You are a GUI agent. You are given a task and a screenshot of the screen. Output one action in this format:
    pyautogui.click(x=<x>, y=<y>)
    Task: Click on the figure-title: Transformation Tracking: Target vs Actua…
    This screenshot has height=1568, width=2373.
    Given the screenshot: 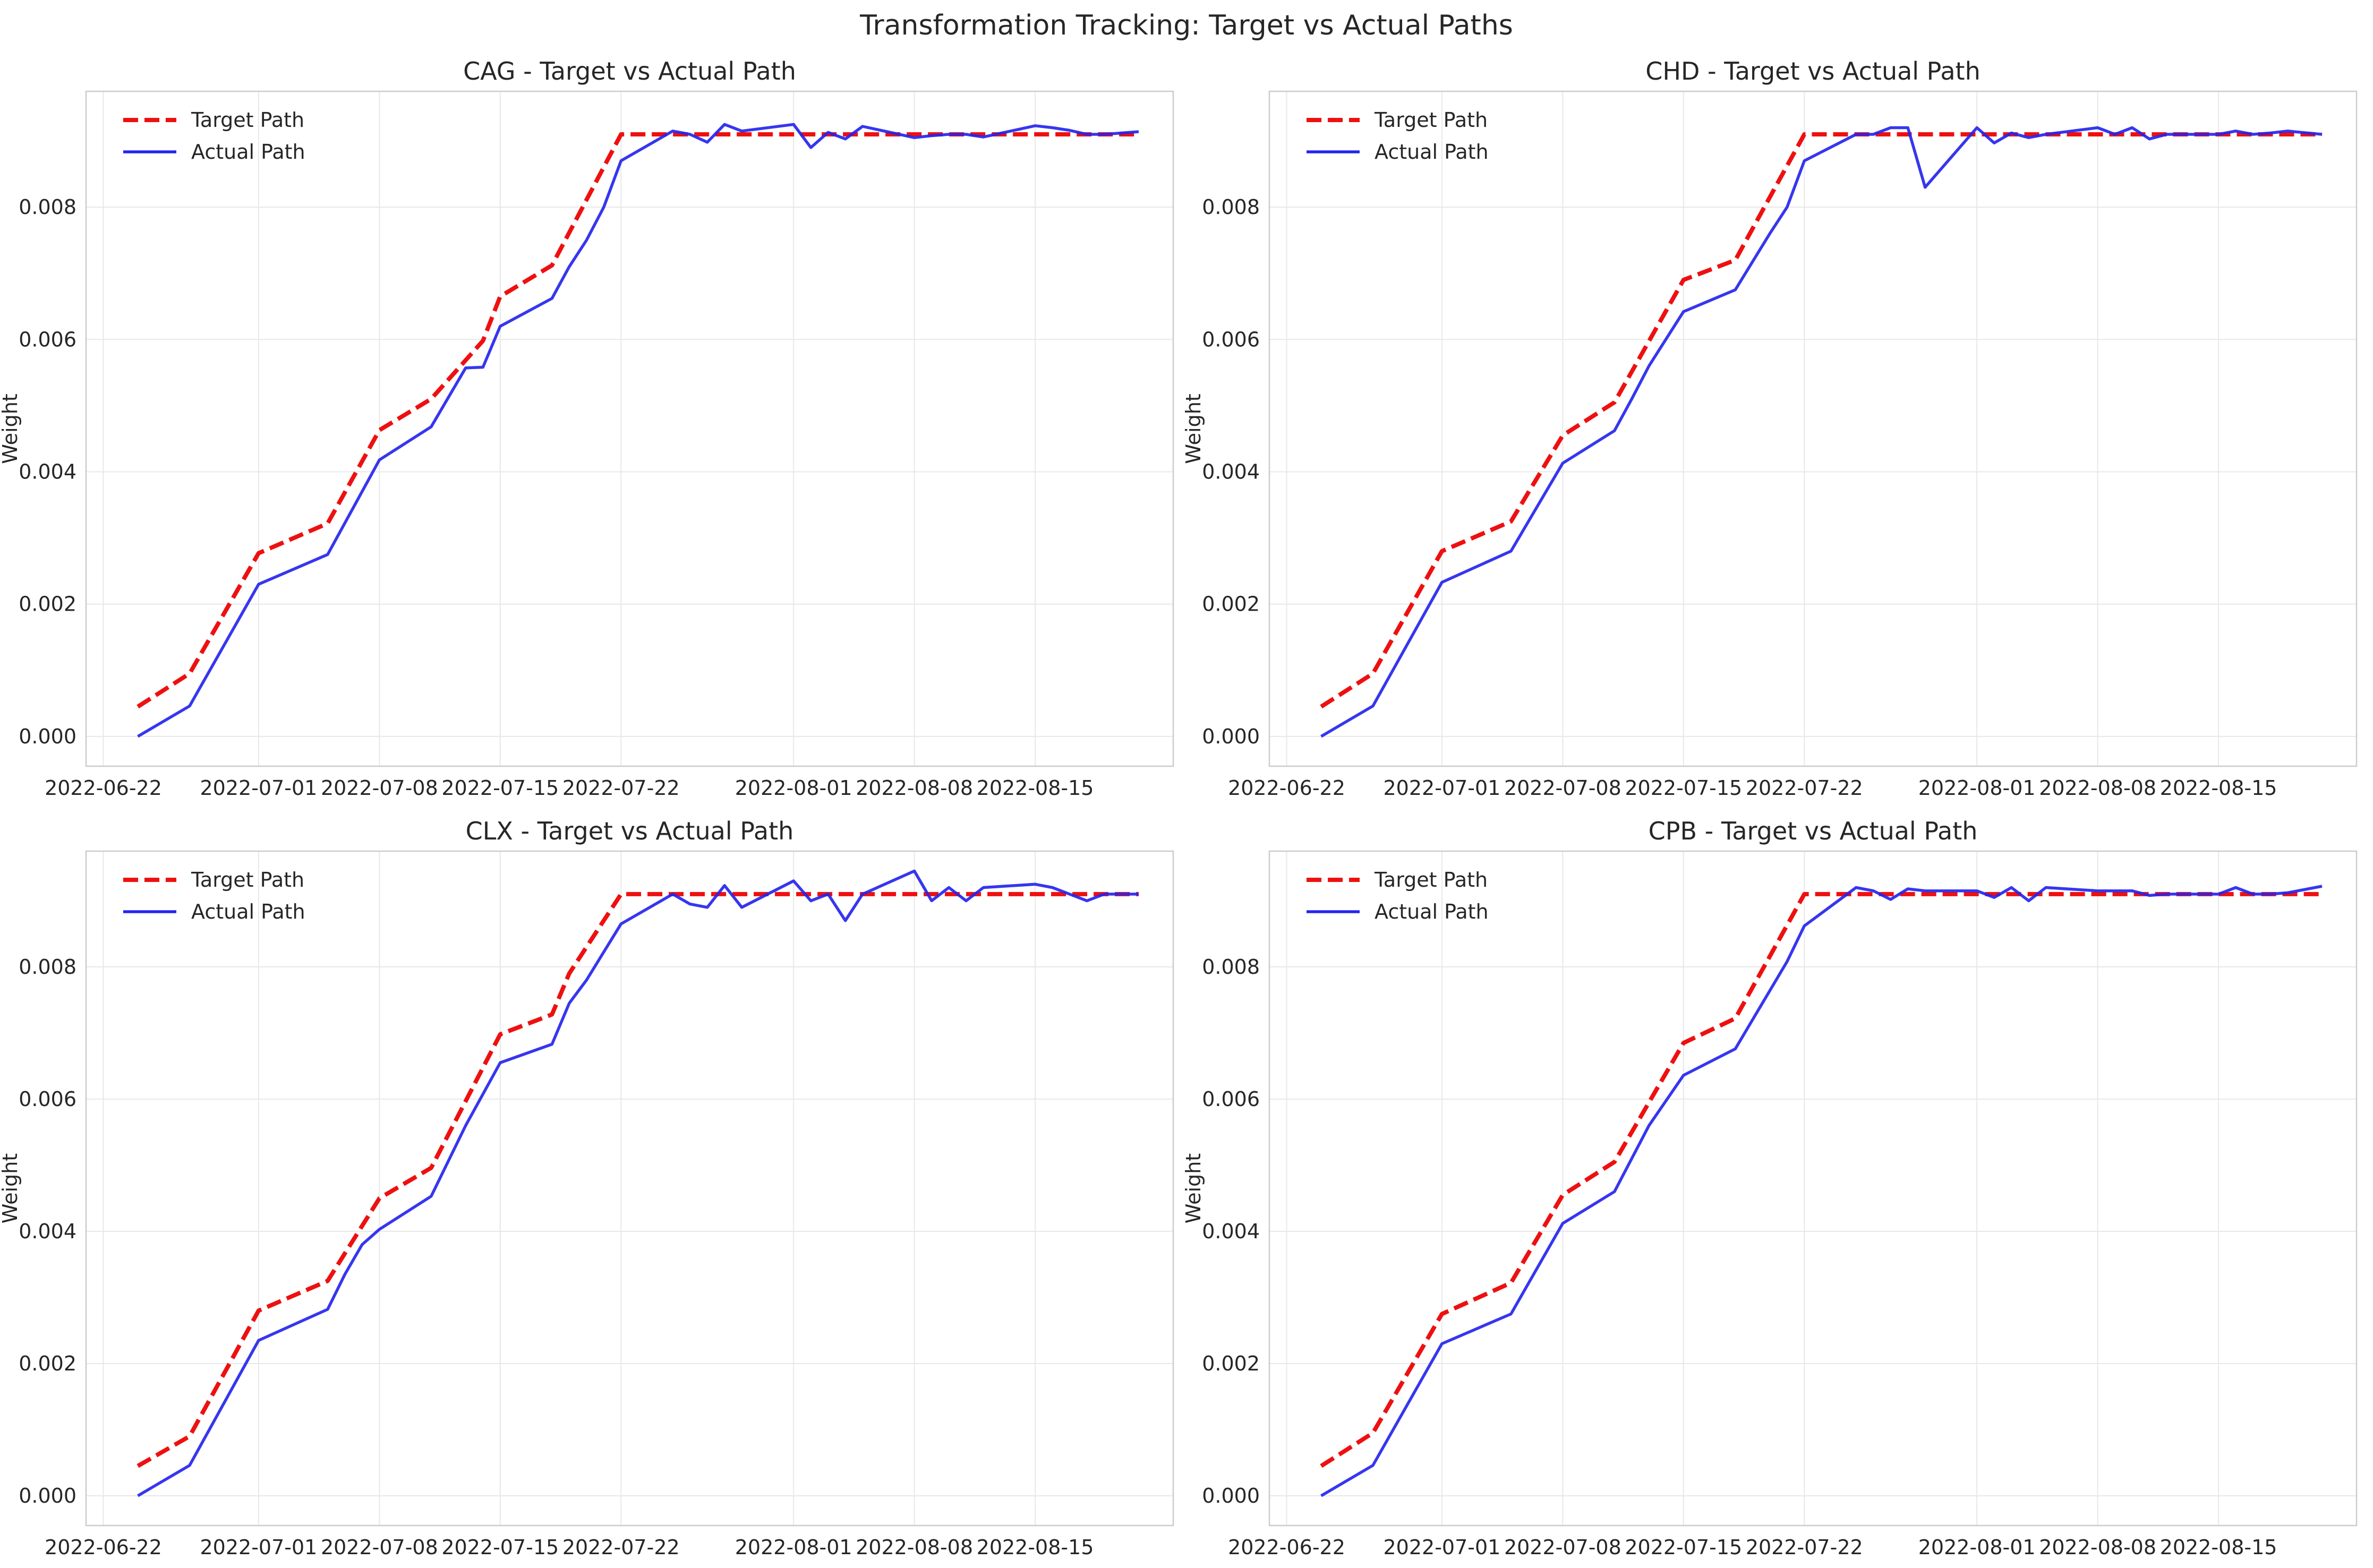 What is the action you would take?
    pyautogui.click(x=1186, y=25)
    